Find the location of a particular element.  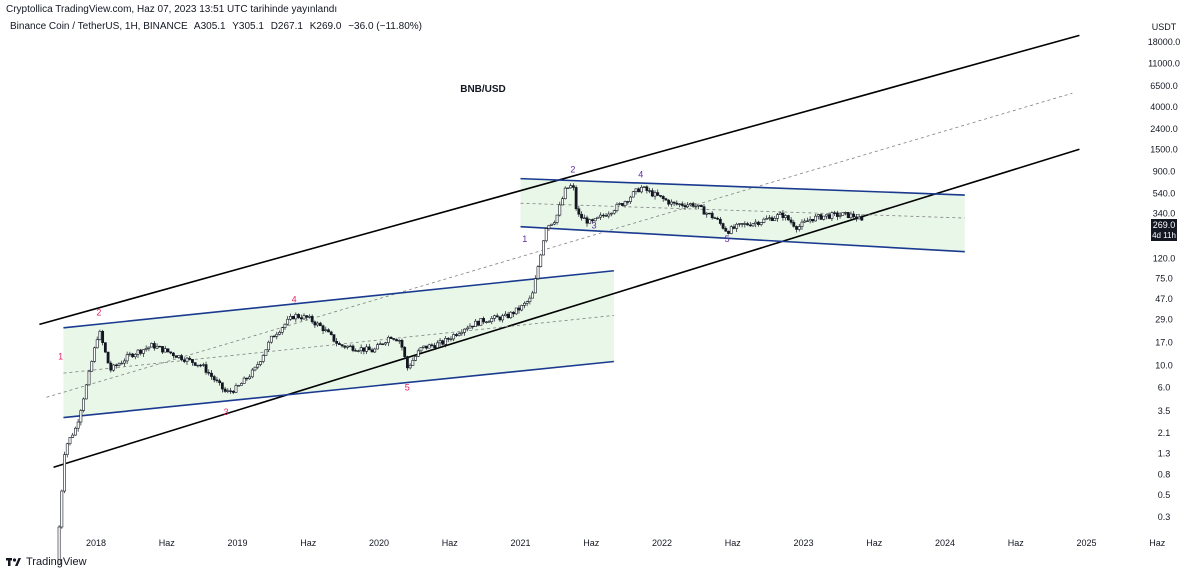

channel-line-range2-lower is located at coordinates (742, 239).